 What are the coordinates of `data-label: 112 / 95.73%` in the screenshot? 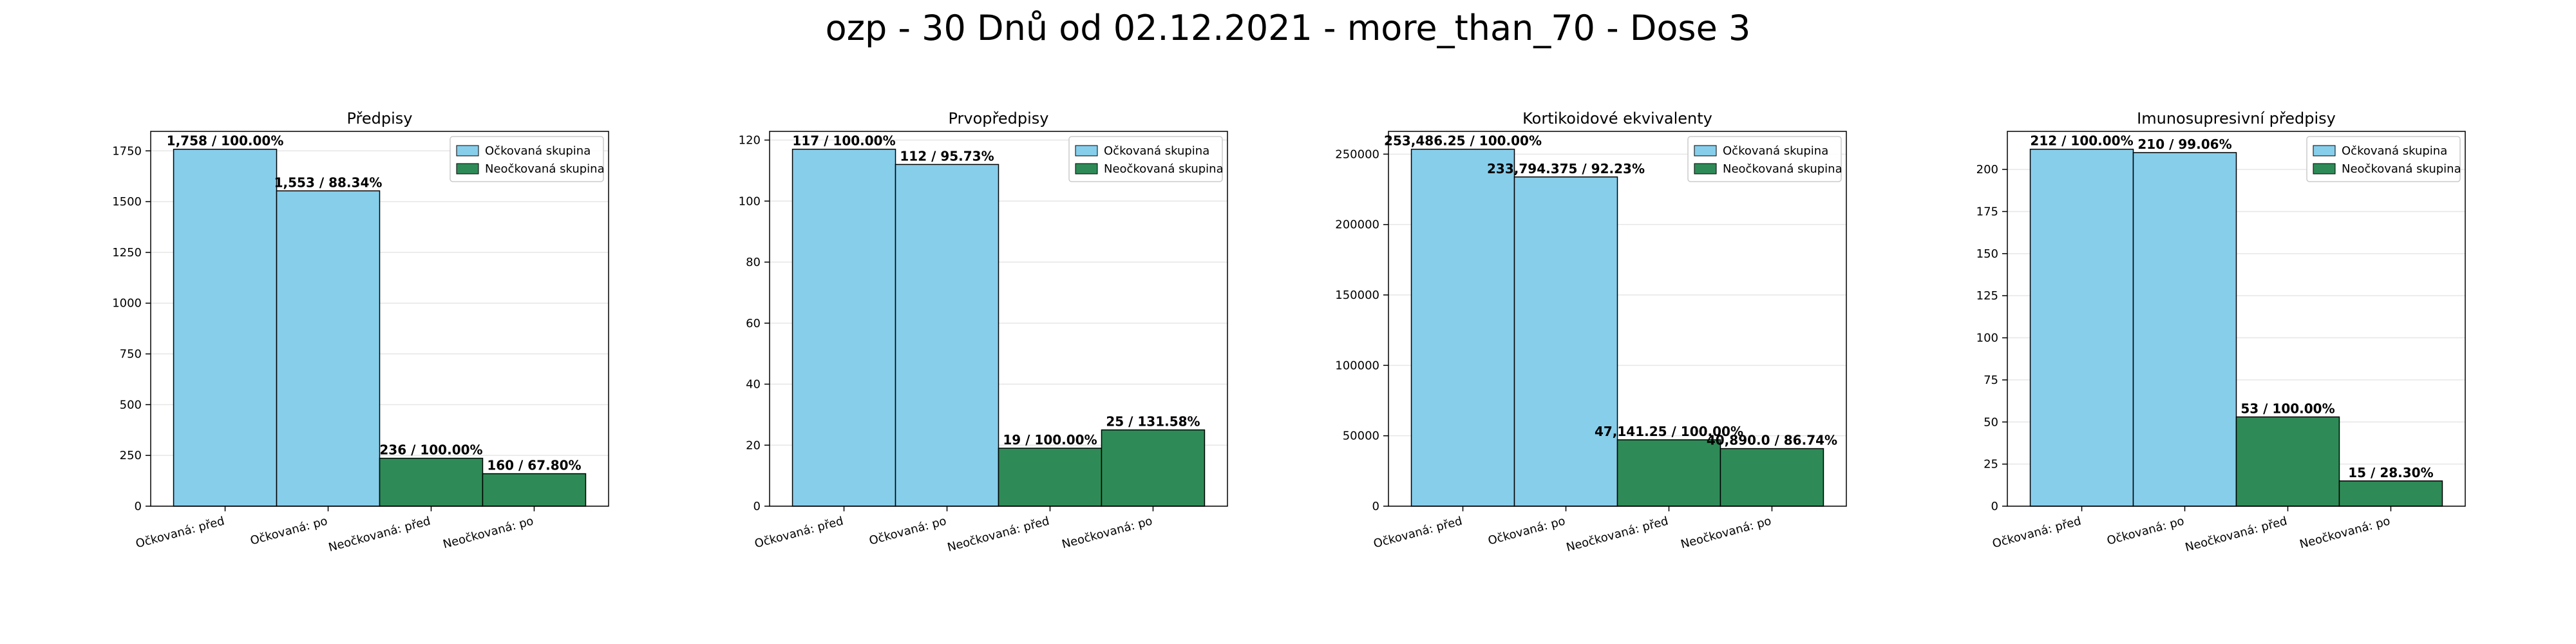 It's located at (947, 156).